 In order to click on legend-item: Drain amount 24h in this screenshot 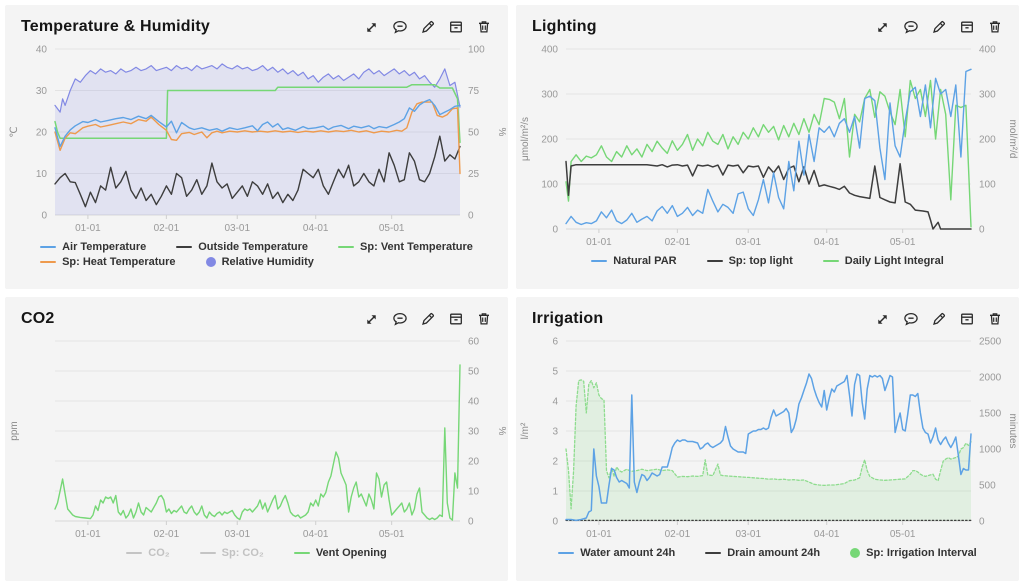, I will do `click(762, 553)`.